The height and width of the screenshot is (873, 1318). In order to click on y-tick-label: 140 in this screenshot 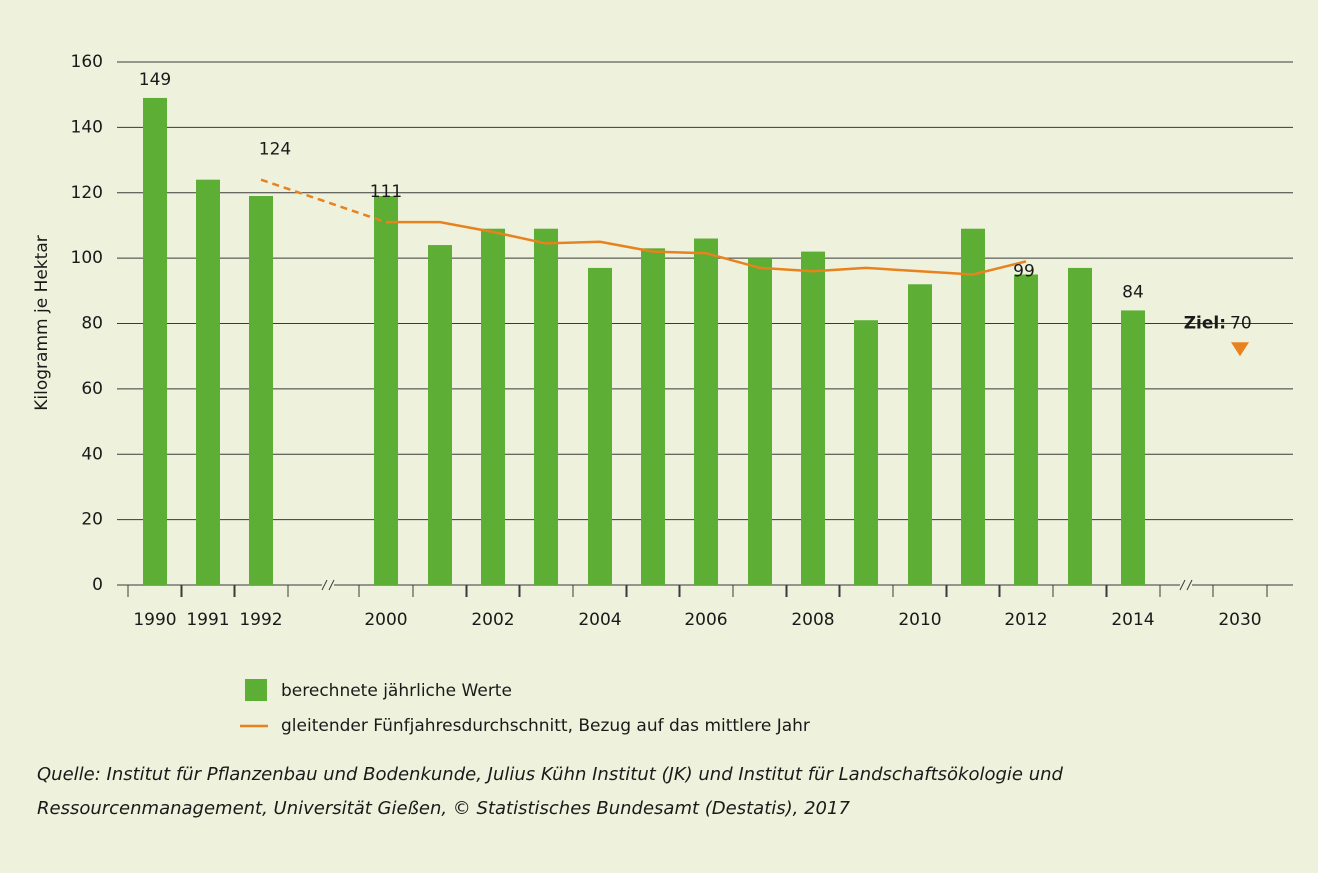, I will do `click(87, 127)`.